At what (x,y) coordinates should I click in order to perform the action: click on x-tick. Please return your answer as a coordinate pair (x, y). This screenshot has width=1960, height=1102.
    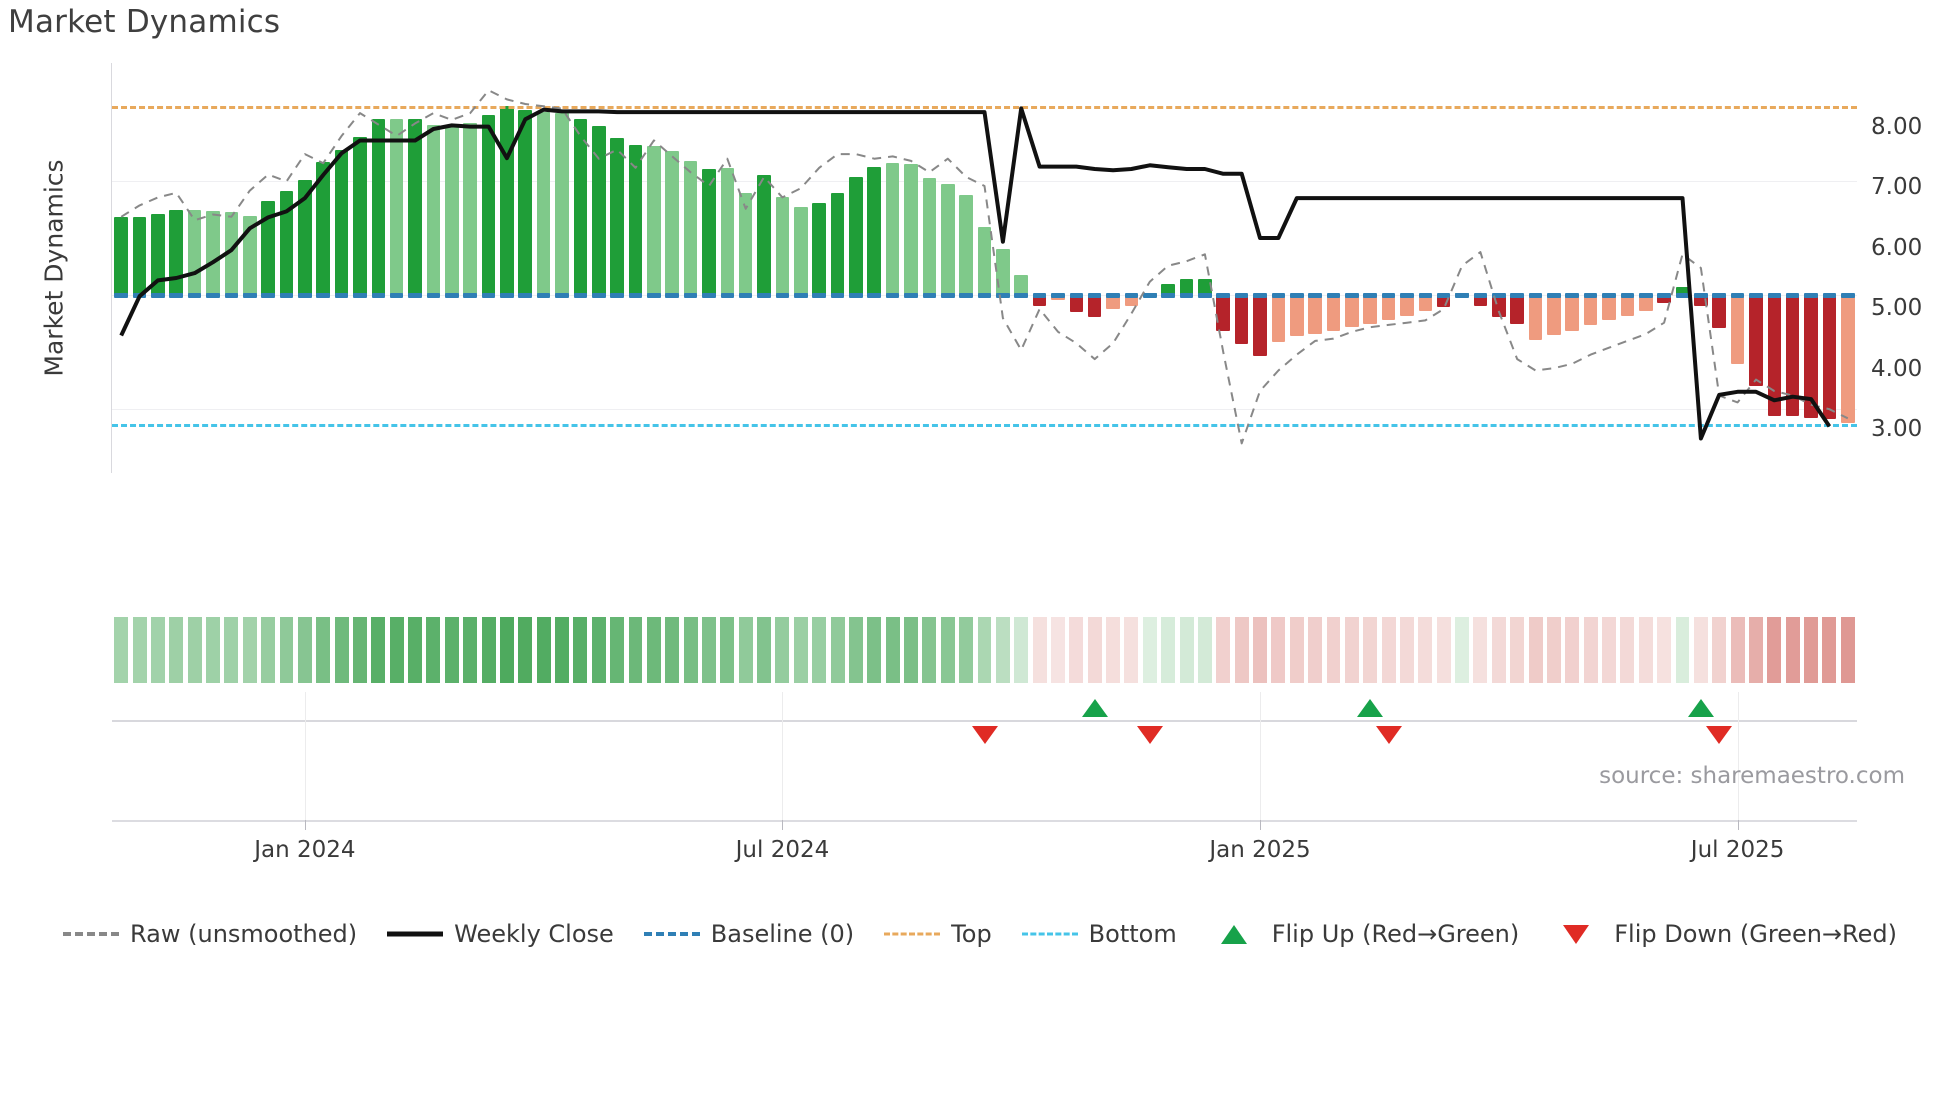
    Looking at the image, I should click on (305, 825).